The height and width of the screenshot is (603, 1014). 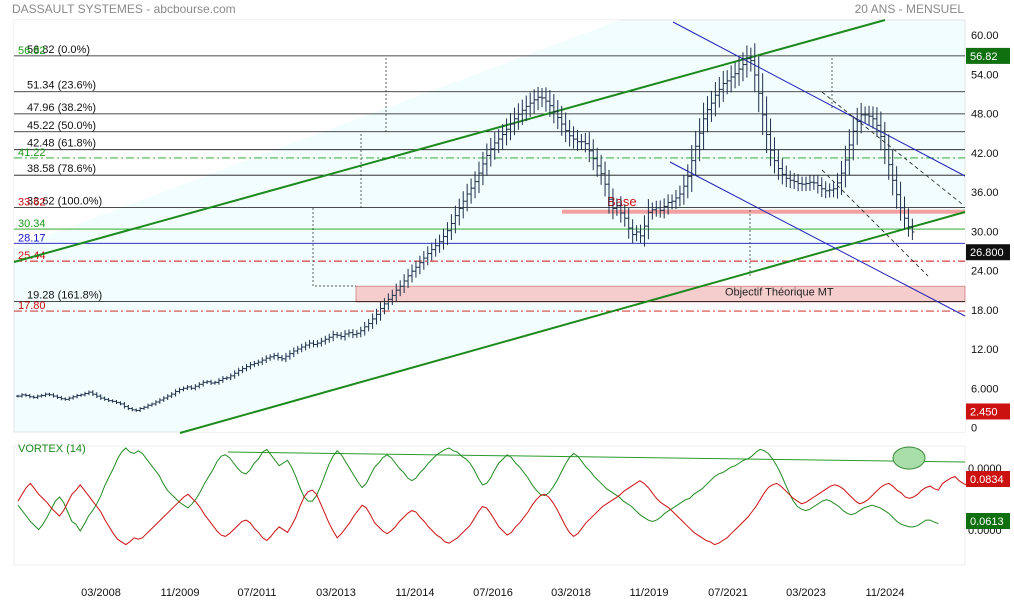 What do you see at coordinates (984, 412) in the screenshot?
I see `price-tag-label: 2.450` at bounding box center [984, 412].